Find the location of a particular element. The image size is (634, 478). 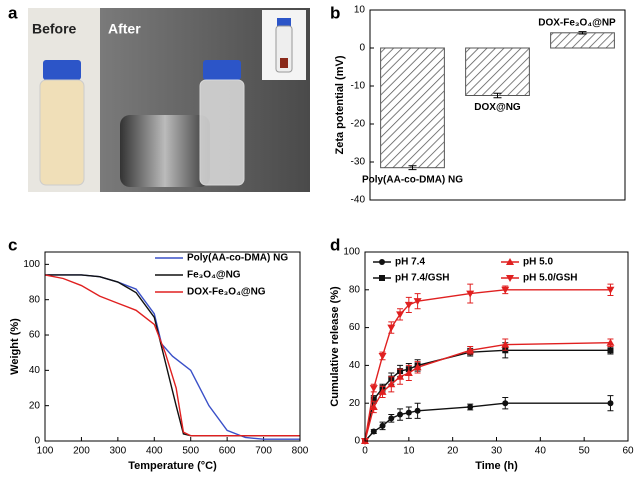

x-tick-label: 10 is located at coordinates (409, 451).